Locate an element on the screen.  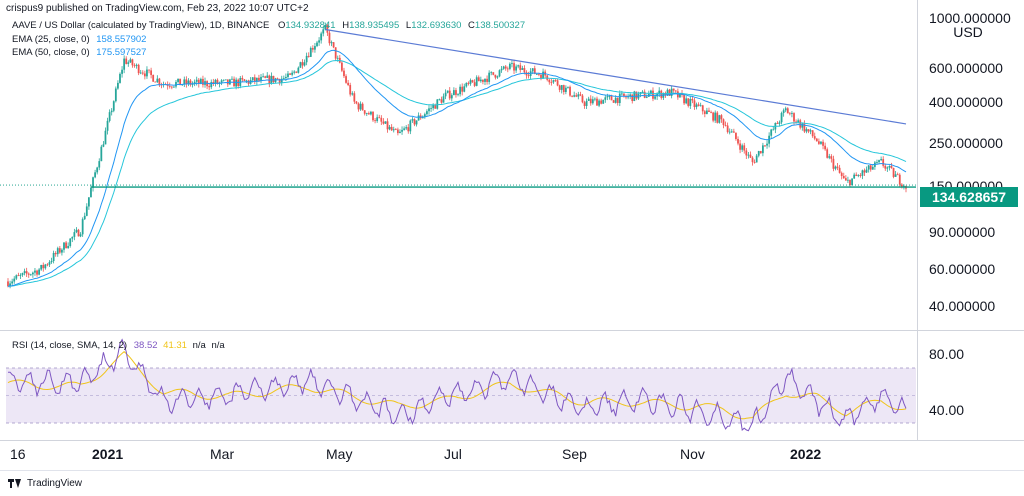
tradingview-brand: TradingView is located at coordinates (45, 483).